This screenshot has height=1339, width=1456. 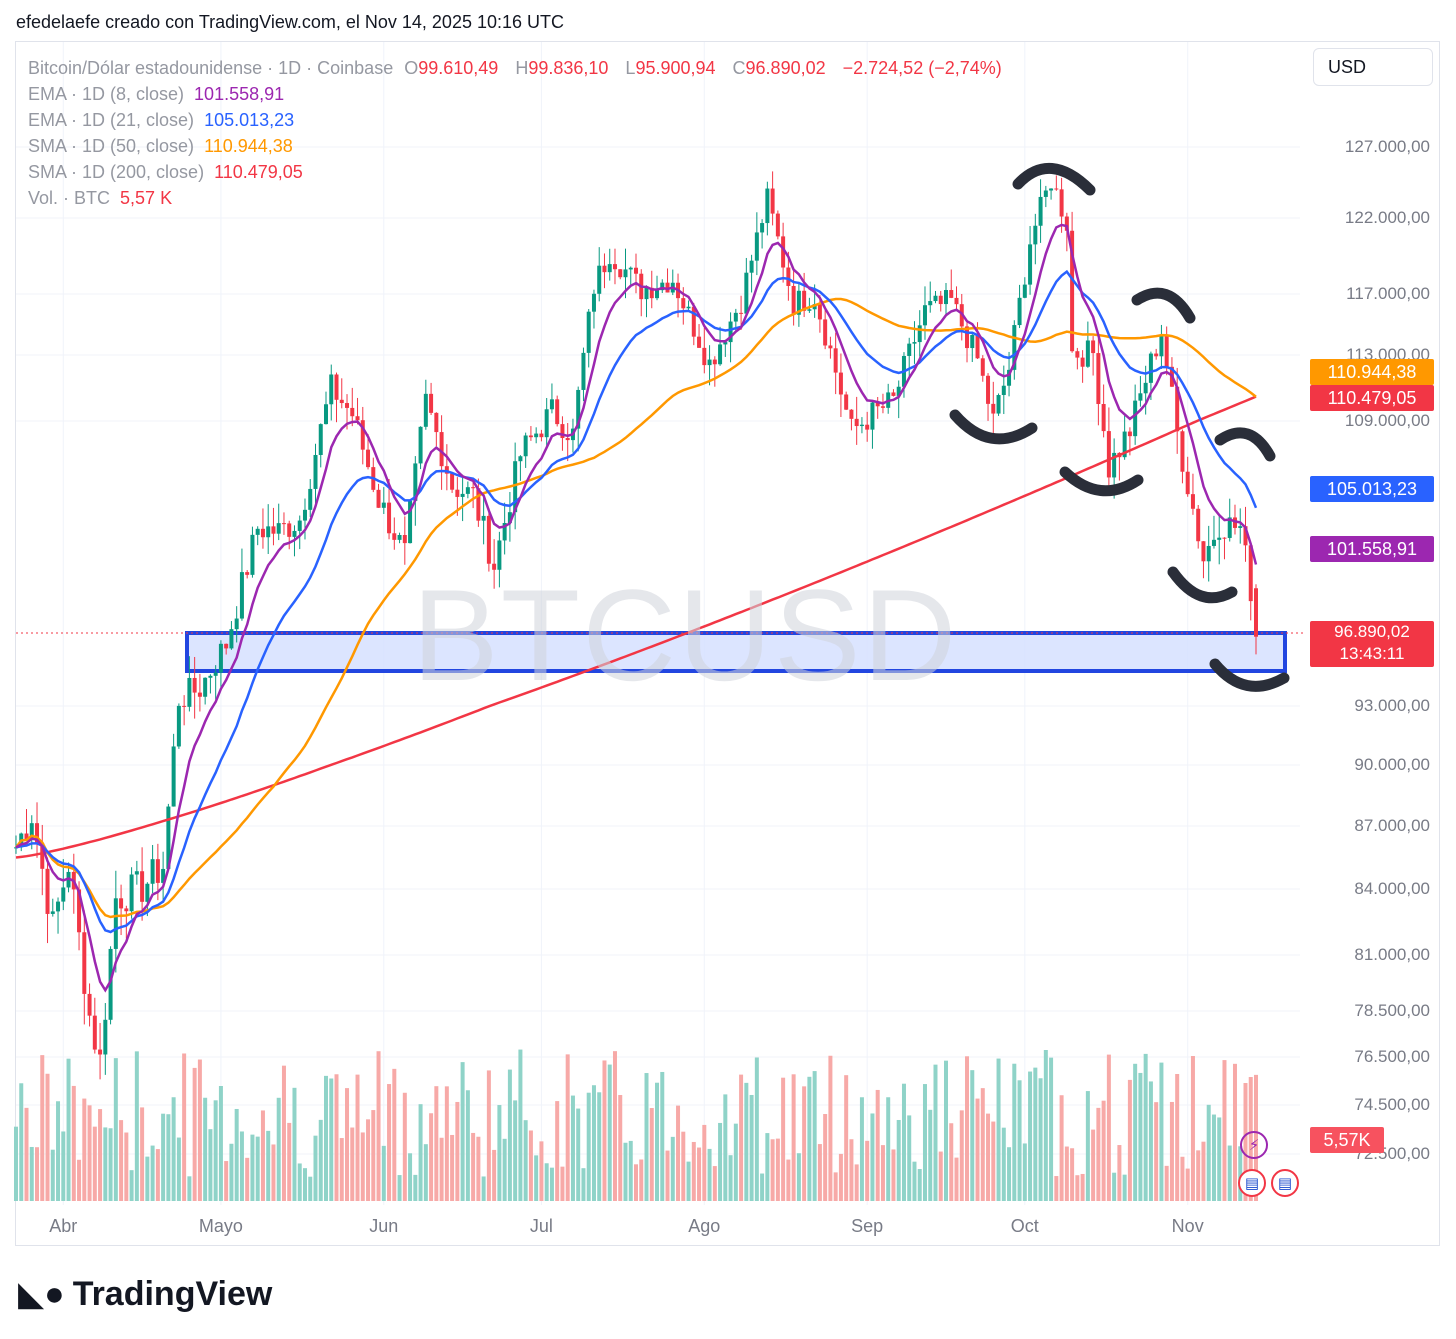 What do you see at coordinates (1373, 67) in the screenshot?
I see `currency-selector: USD` at bounding box center [1373, 67].